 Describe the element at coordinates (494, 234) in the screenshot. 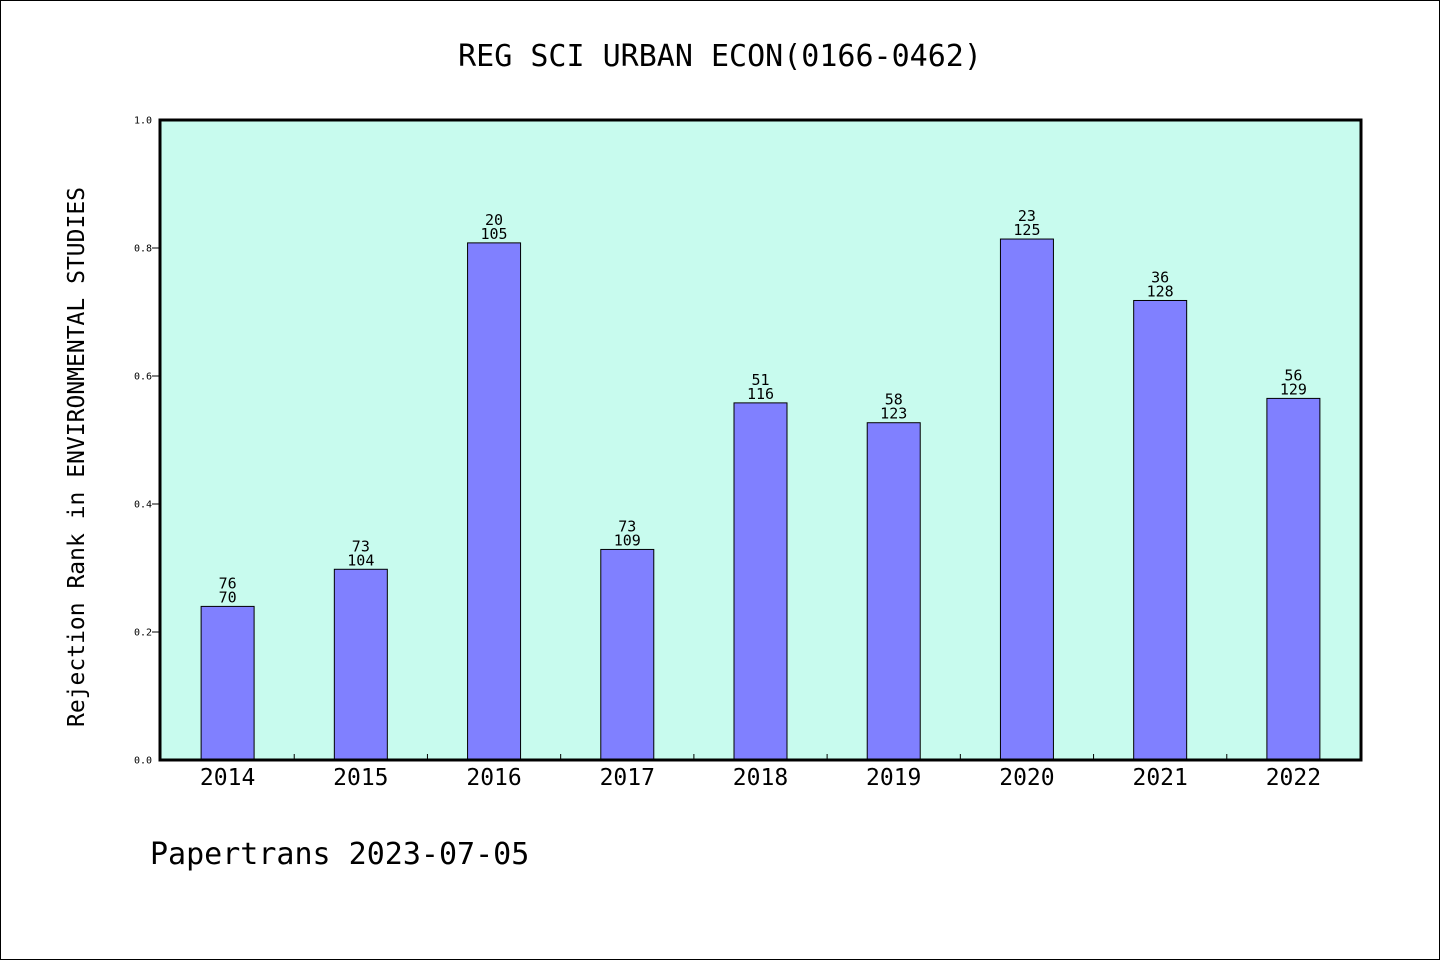

I see `bar-label-bottom-2016: 105` at that location.